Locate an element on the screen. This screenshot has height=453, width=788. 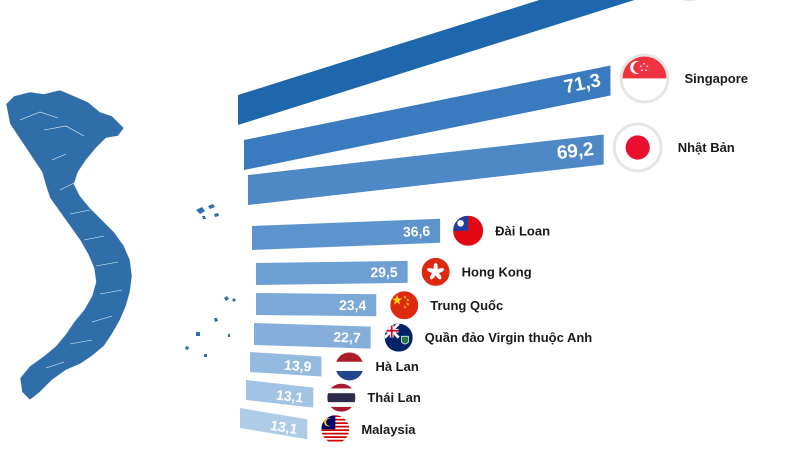
data-label: 36,6 is located at coordinates (417, 231).